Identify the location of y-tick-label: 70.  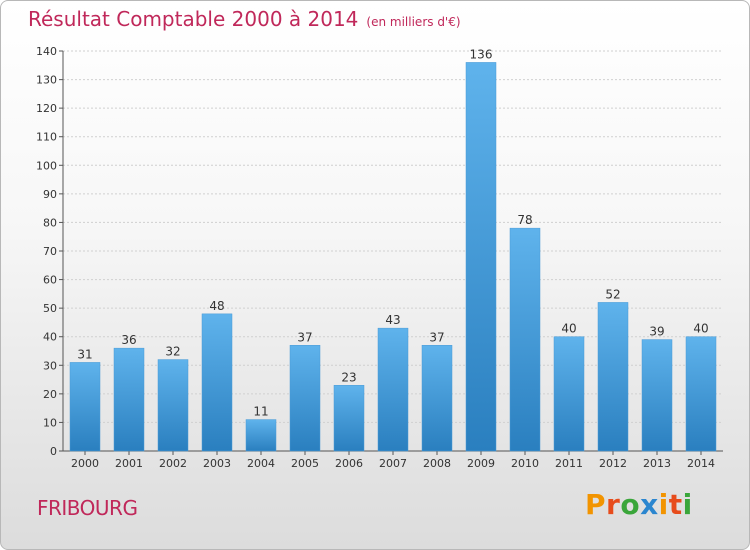
(50, 251).